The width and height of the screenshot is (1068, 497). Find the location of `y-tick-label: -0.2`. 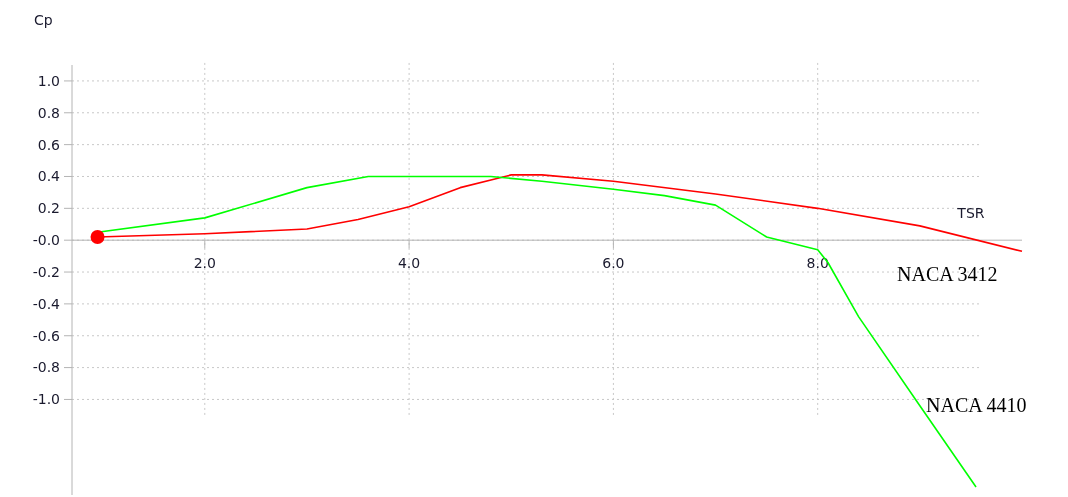

y-tick-label: -0.2 is located at coordinates (46, 271).